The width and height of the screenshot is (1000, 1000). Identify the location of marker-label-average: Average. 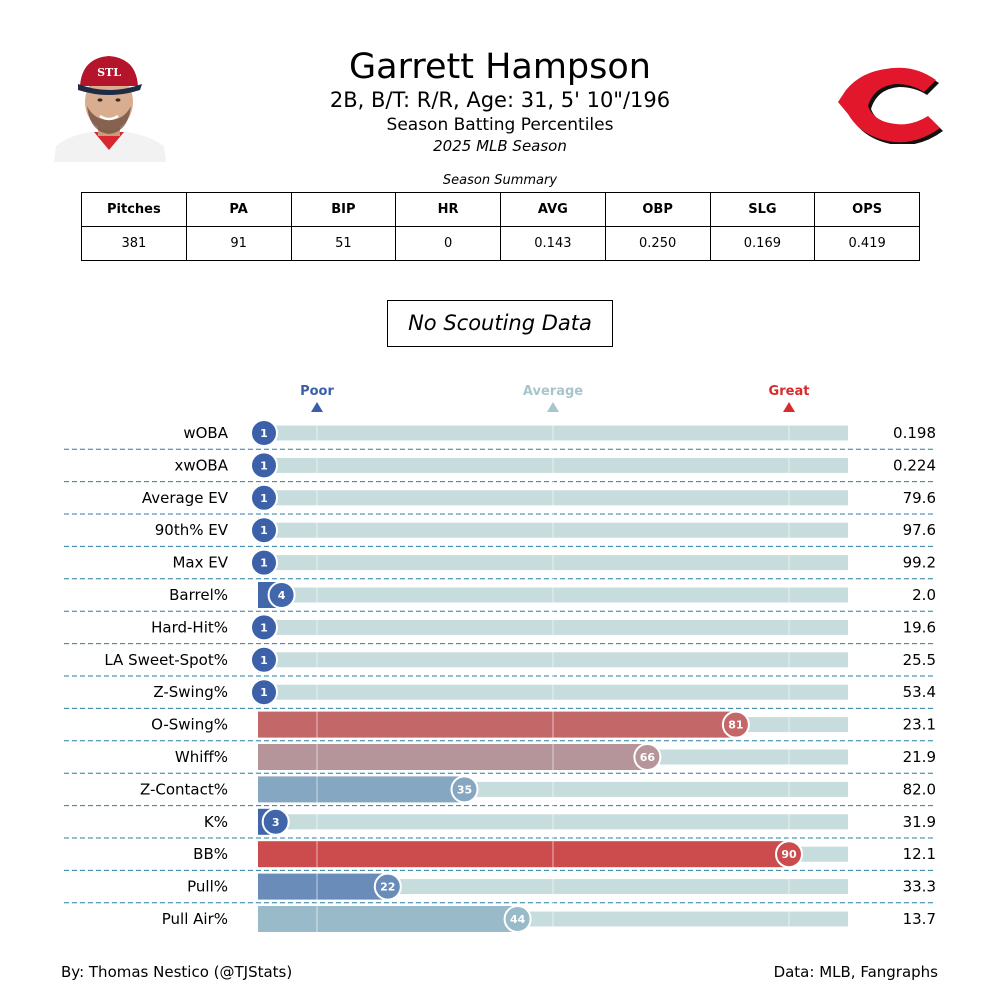
(553, 391).